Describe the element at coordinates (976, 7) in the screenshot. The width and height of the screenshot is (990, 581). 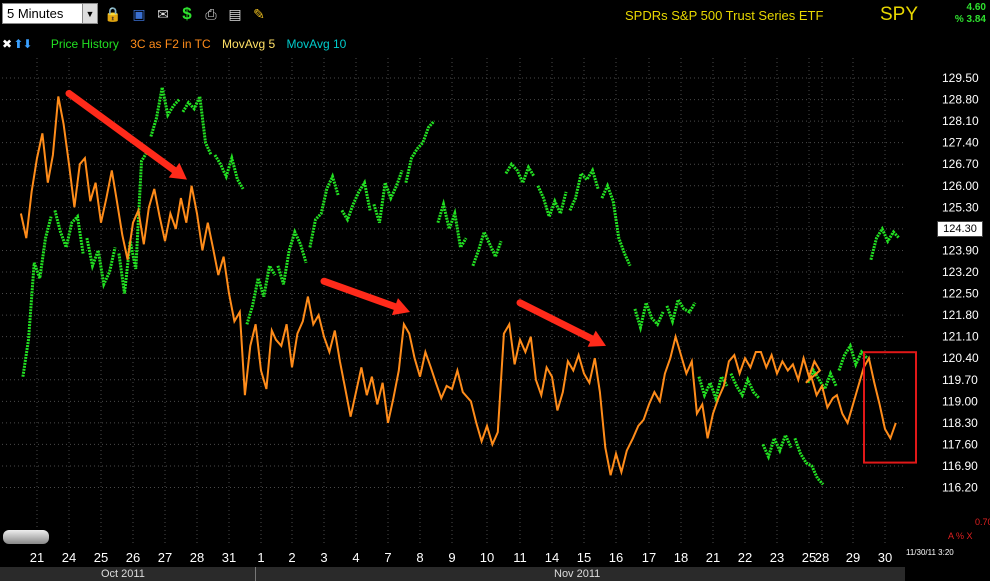
I see `price-change: 4.60` at that location.